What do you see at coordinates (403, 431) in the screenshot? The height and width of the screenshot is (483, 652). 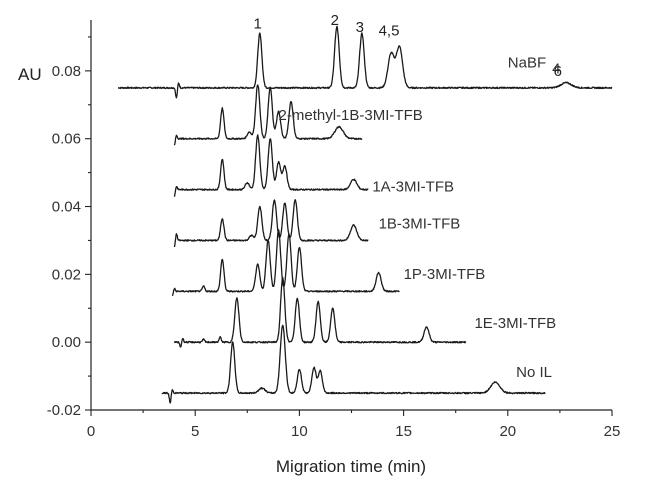 I see `x-tick-label: 15` at bounding box center [403, 431].